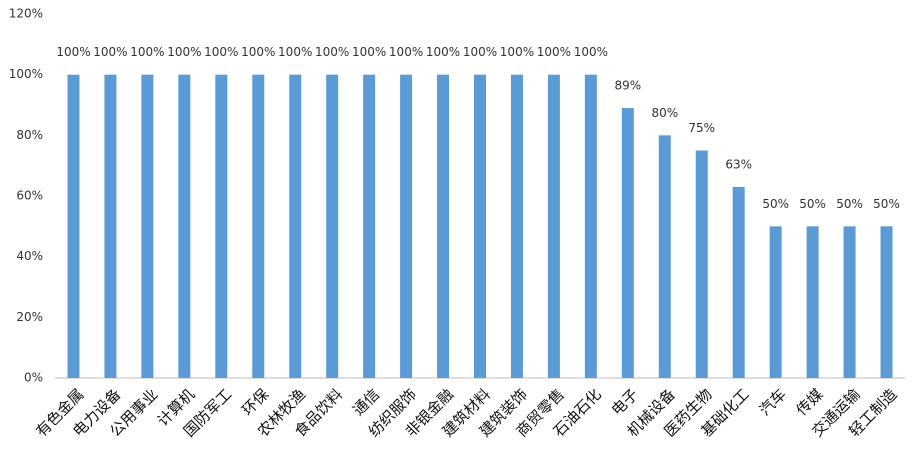 This screenshot has width=915, height=465. Describe the element at coordinates (627, 86) in the screenshot. I see `value-label: 89%` at that location.